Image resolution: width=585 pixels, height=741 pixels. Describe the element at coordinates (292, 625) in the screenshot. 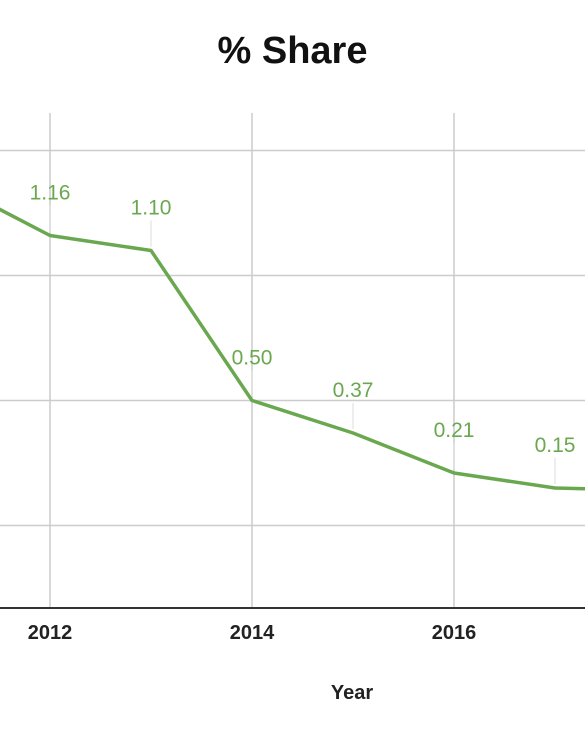

I see `x-axis: 2012 2014 2016` at that location.